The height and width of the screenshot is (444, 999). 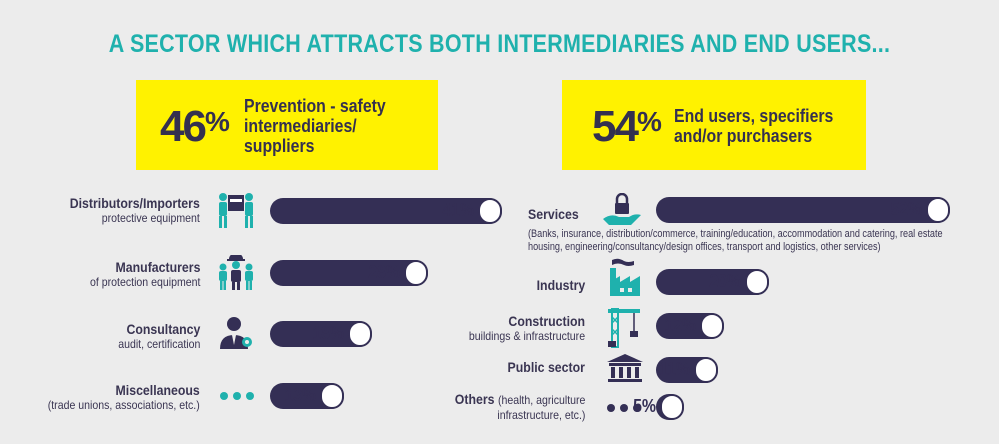 What do you see at coordinates (725, 281) in the screenshot?
I see `right-bar-label-1: 20%` at bounding box center [725, 281].